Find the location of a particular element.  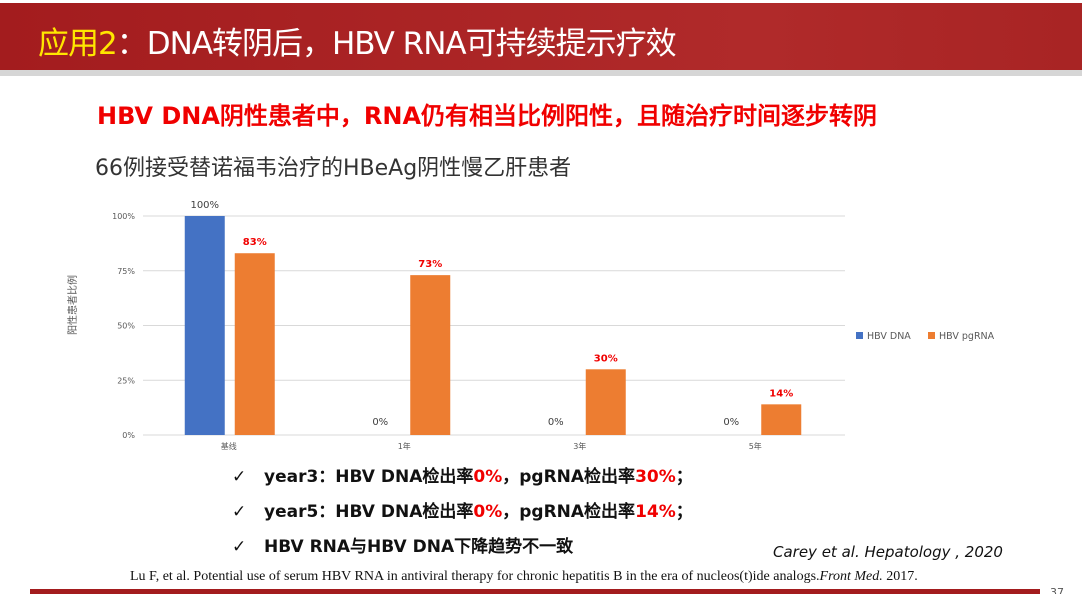

x-tick-label: 5年 is located at coordinates (755, 446).